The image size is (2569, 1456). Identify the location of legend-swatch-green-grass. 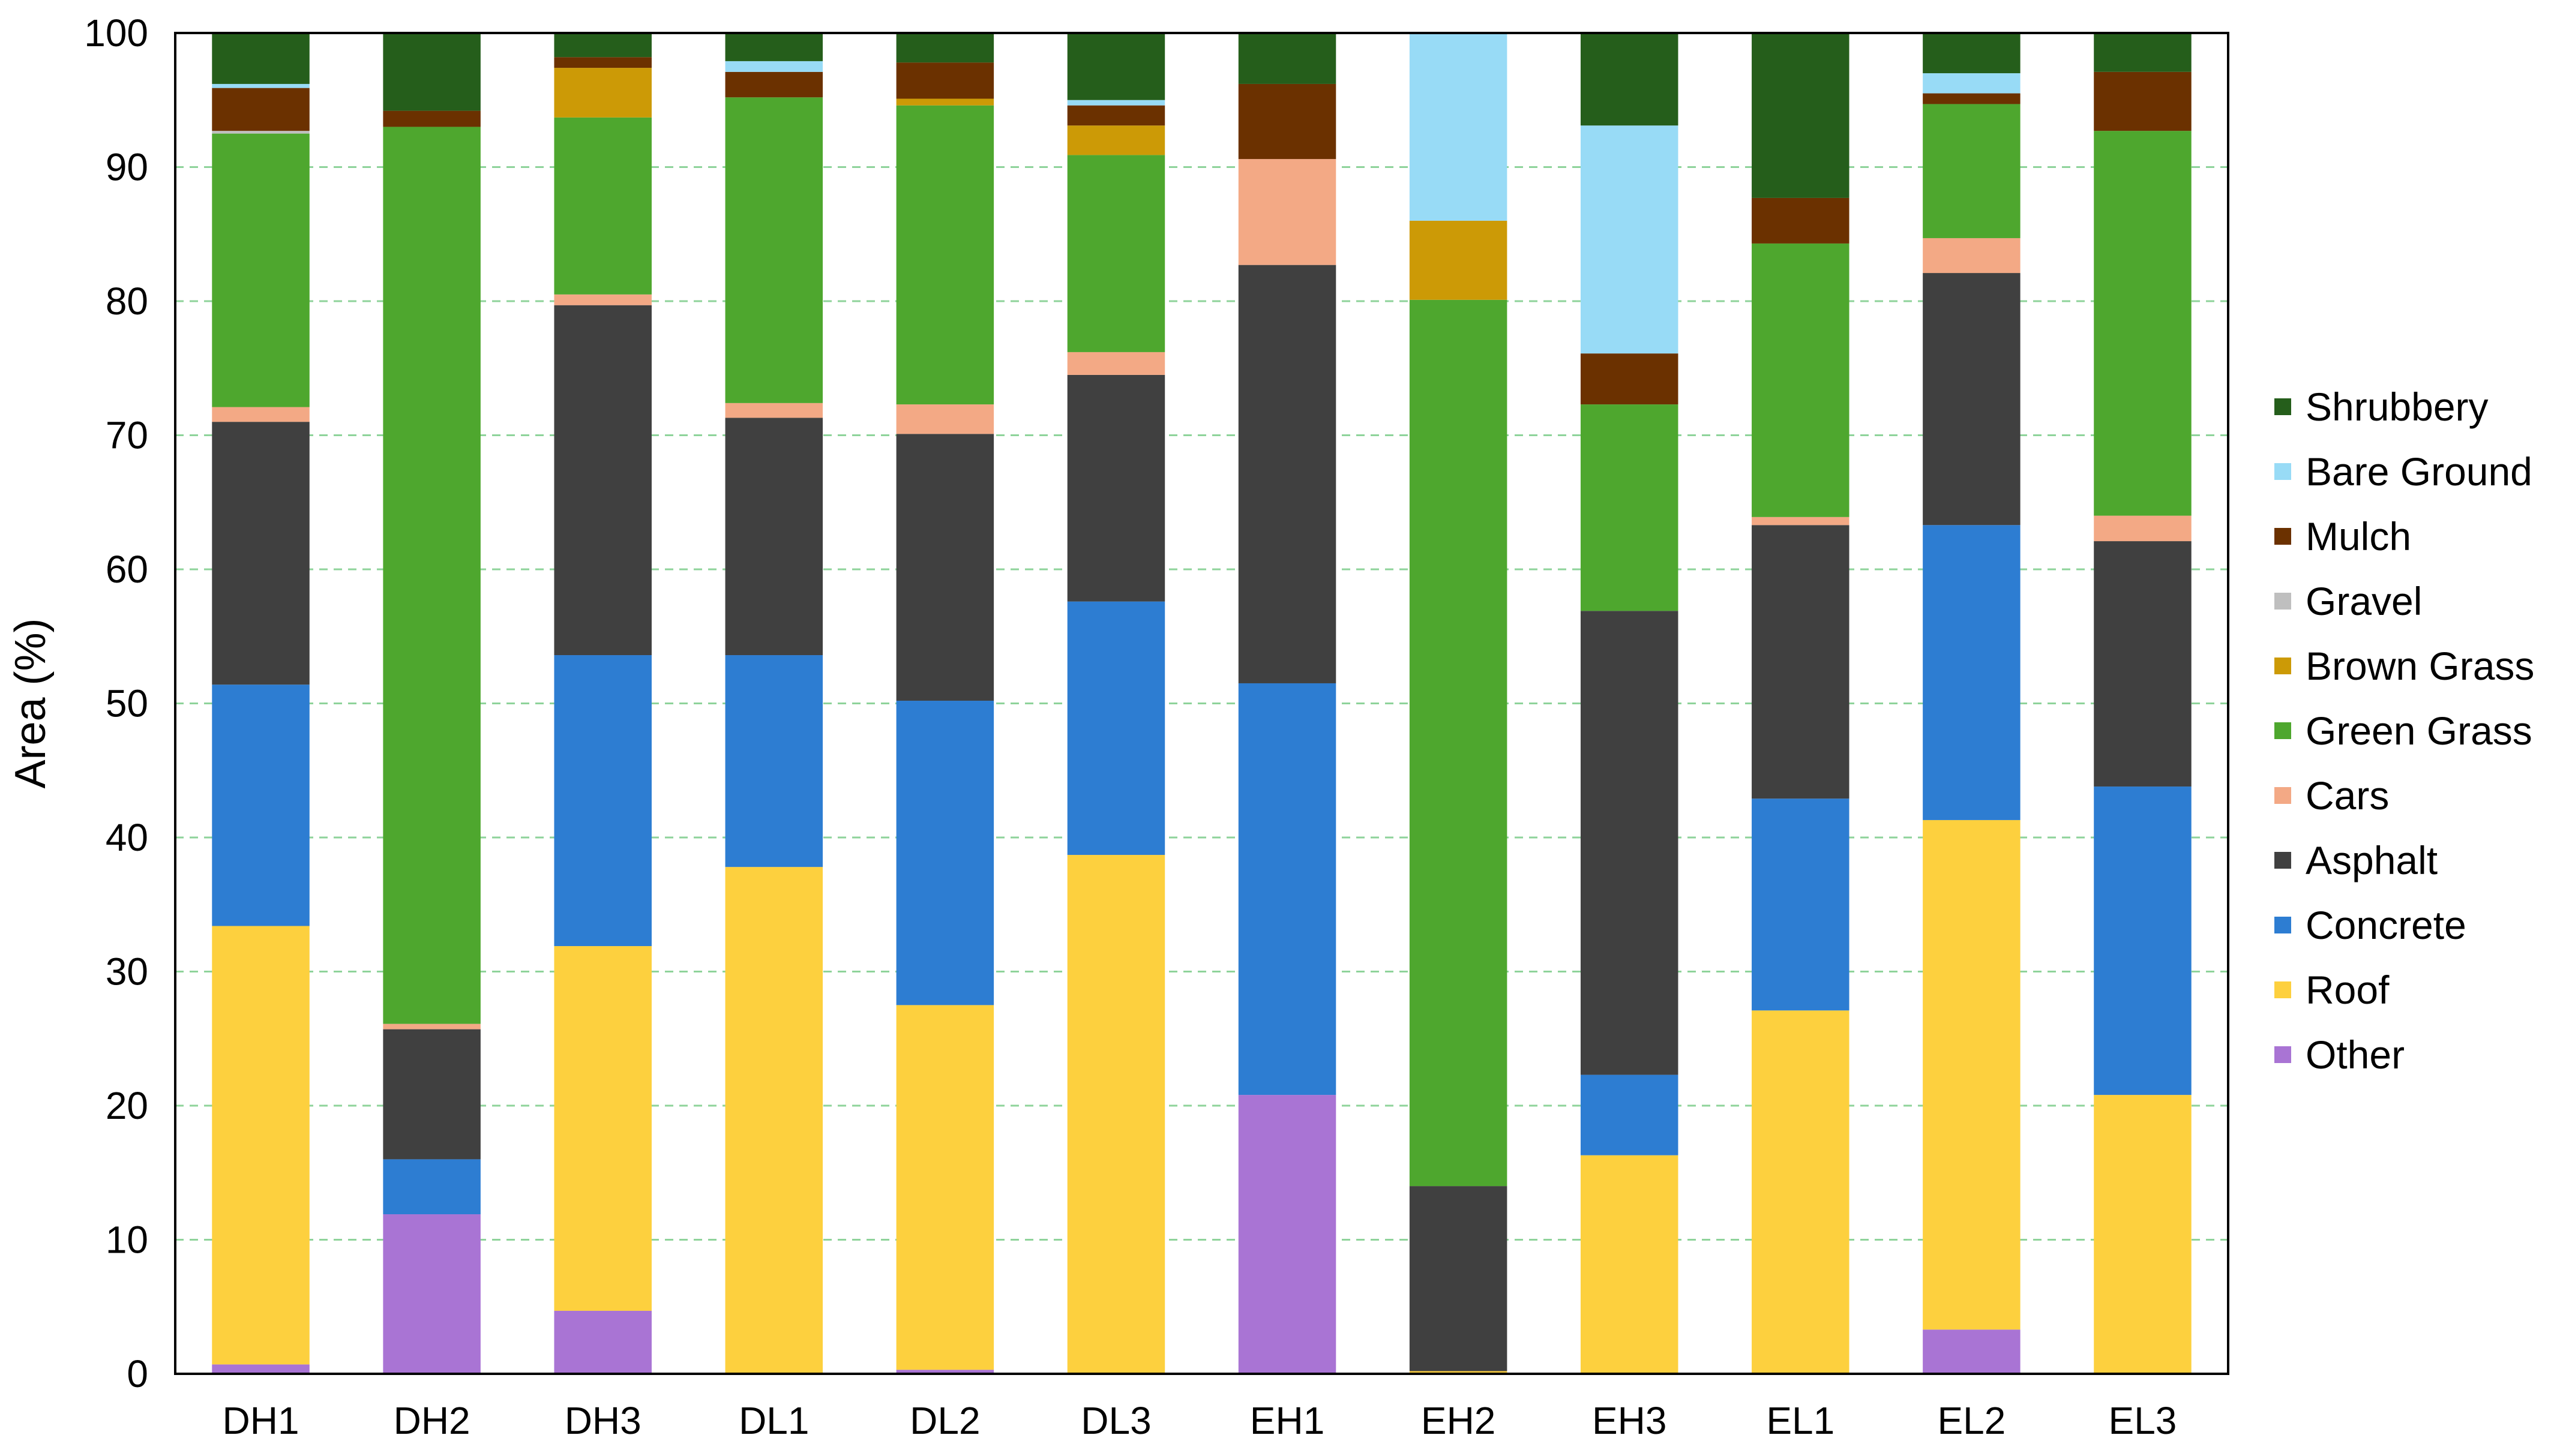
(2282, 731).